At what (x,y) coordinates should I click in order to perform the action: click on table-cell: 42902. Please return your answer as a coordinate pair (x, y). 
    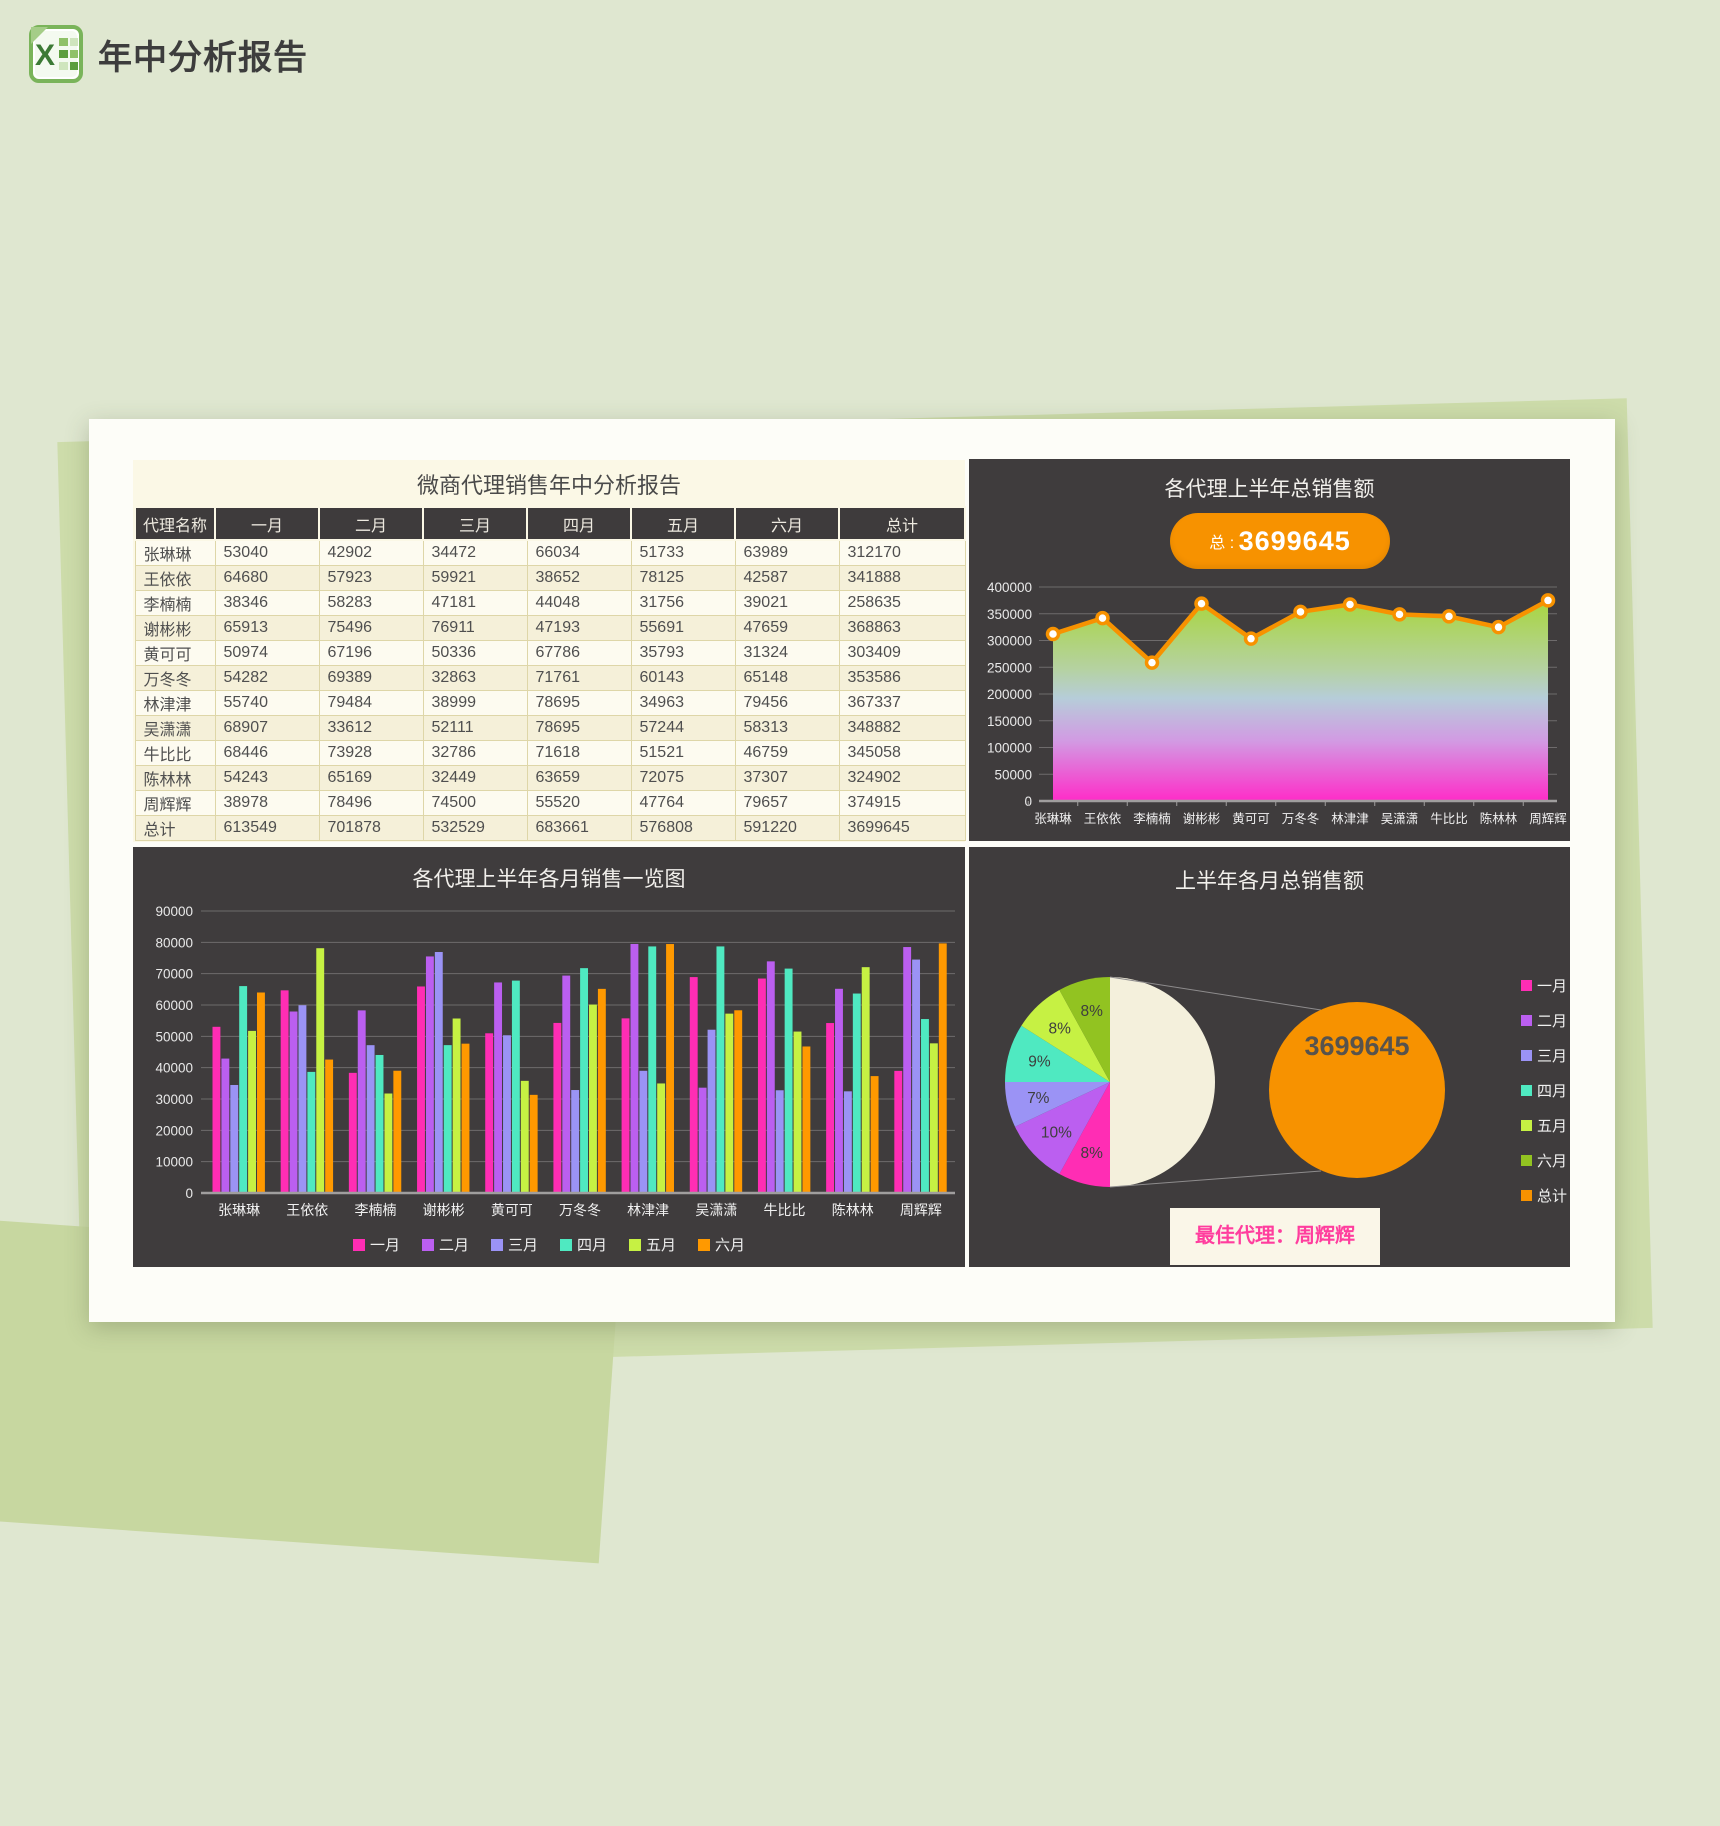
    Looking at the image, I should click on (371, 552).